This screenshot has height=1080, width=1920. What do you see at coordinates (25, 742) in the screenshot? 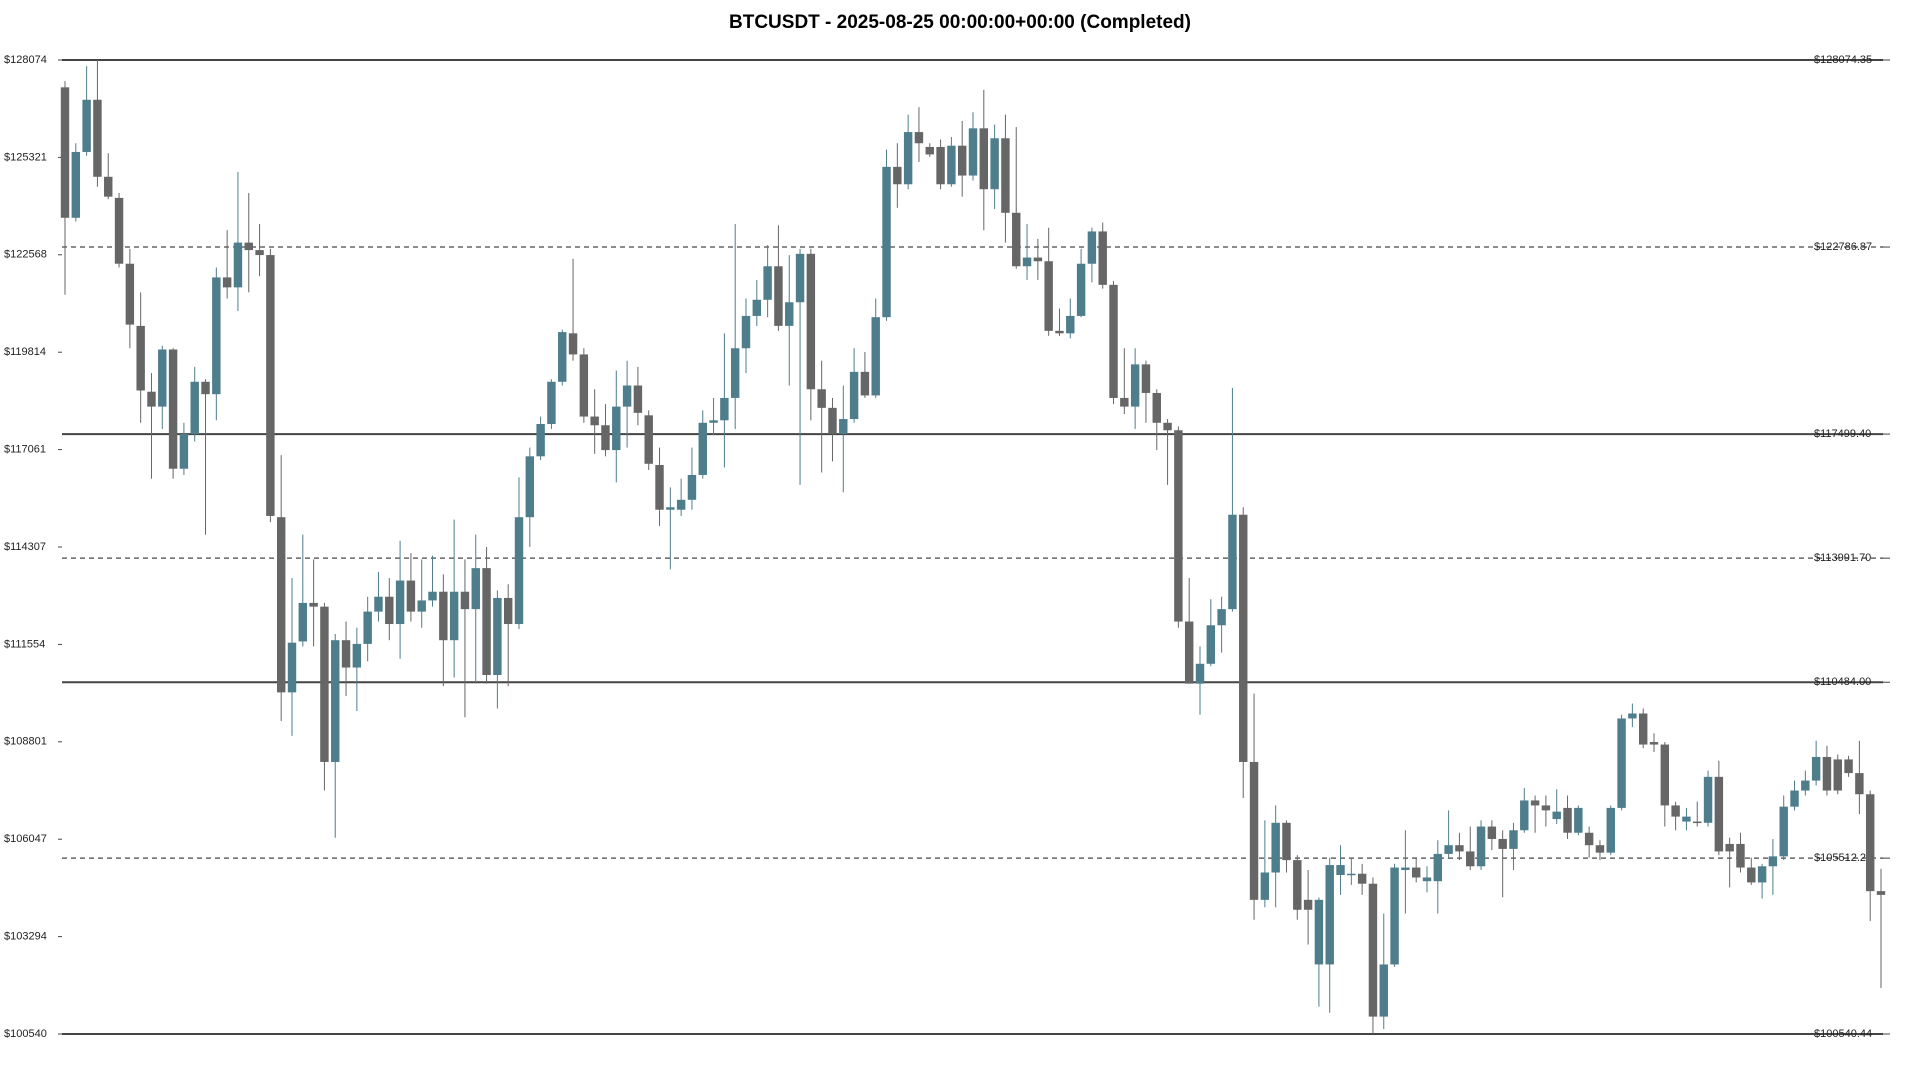
I see `y-tick-label: $108801` at bounding box center [25, 742].